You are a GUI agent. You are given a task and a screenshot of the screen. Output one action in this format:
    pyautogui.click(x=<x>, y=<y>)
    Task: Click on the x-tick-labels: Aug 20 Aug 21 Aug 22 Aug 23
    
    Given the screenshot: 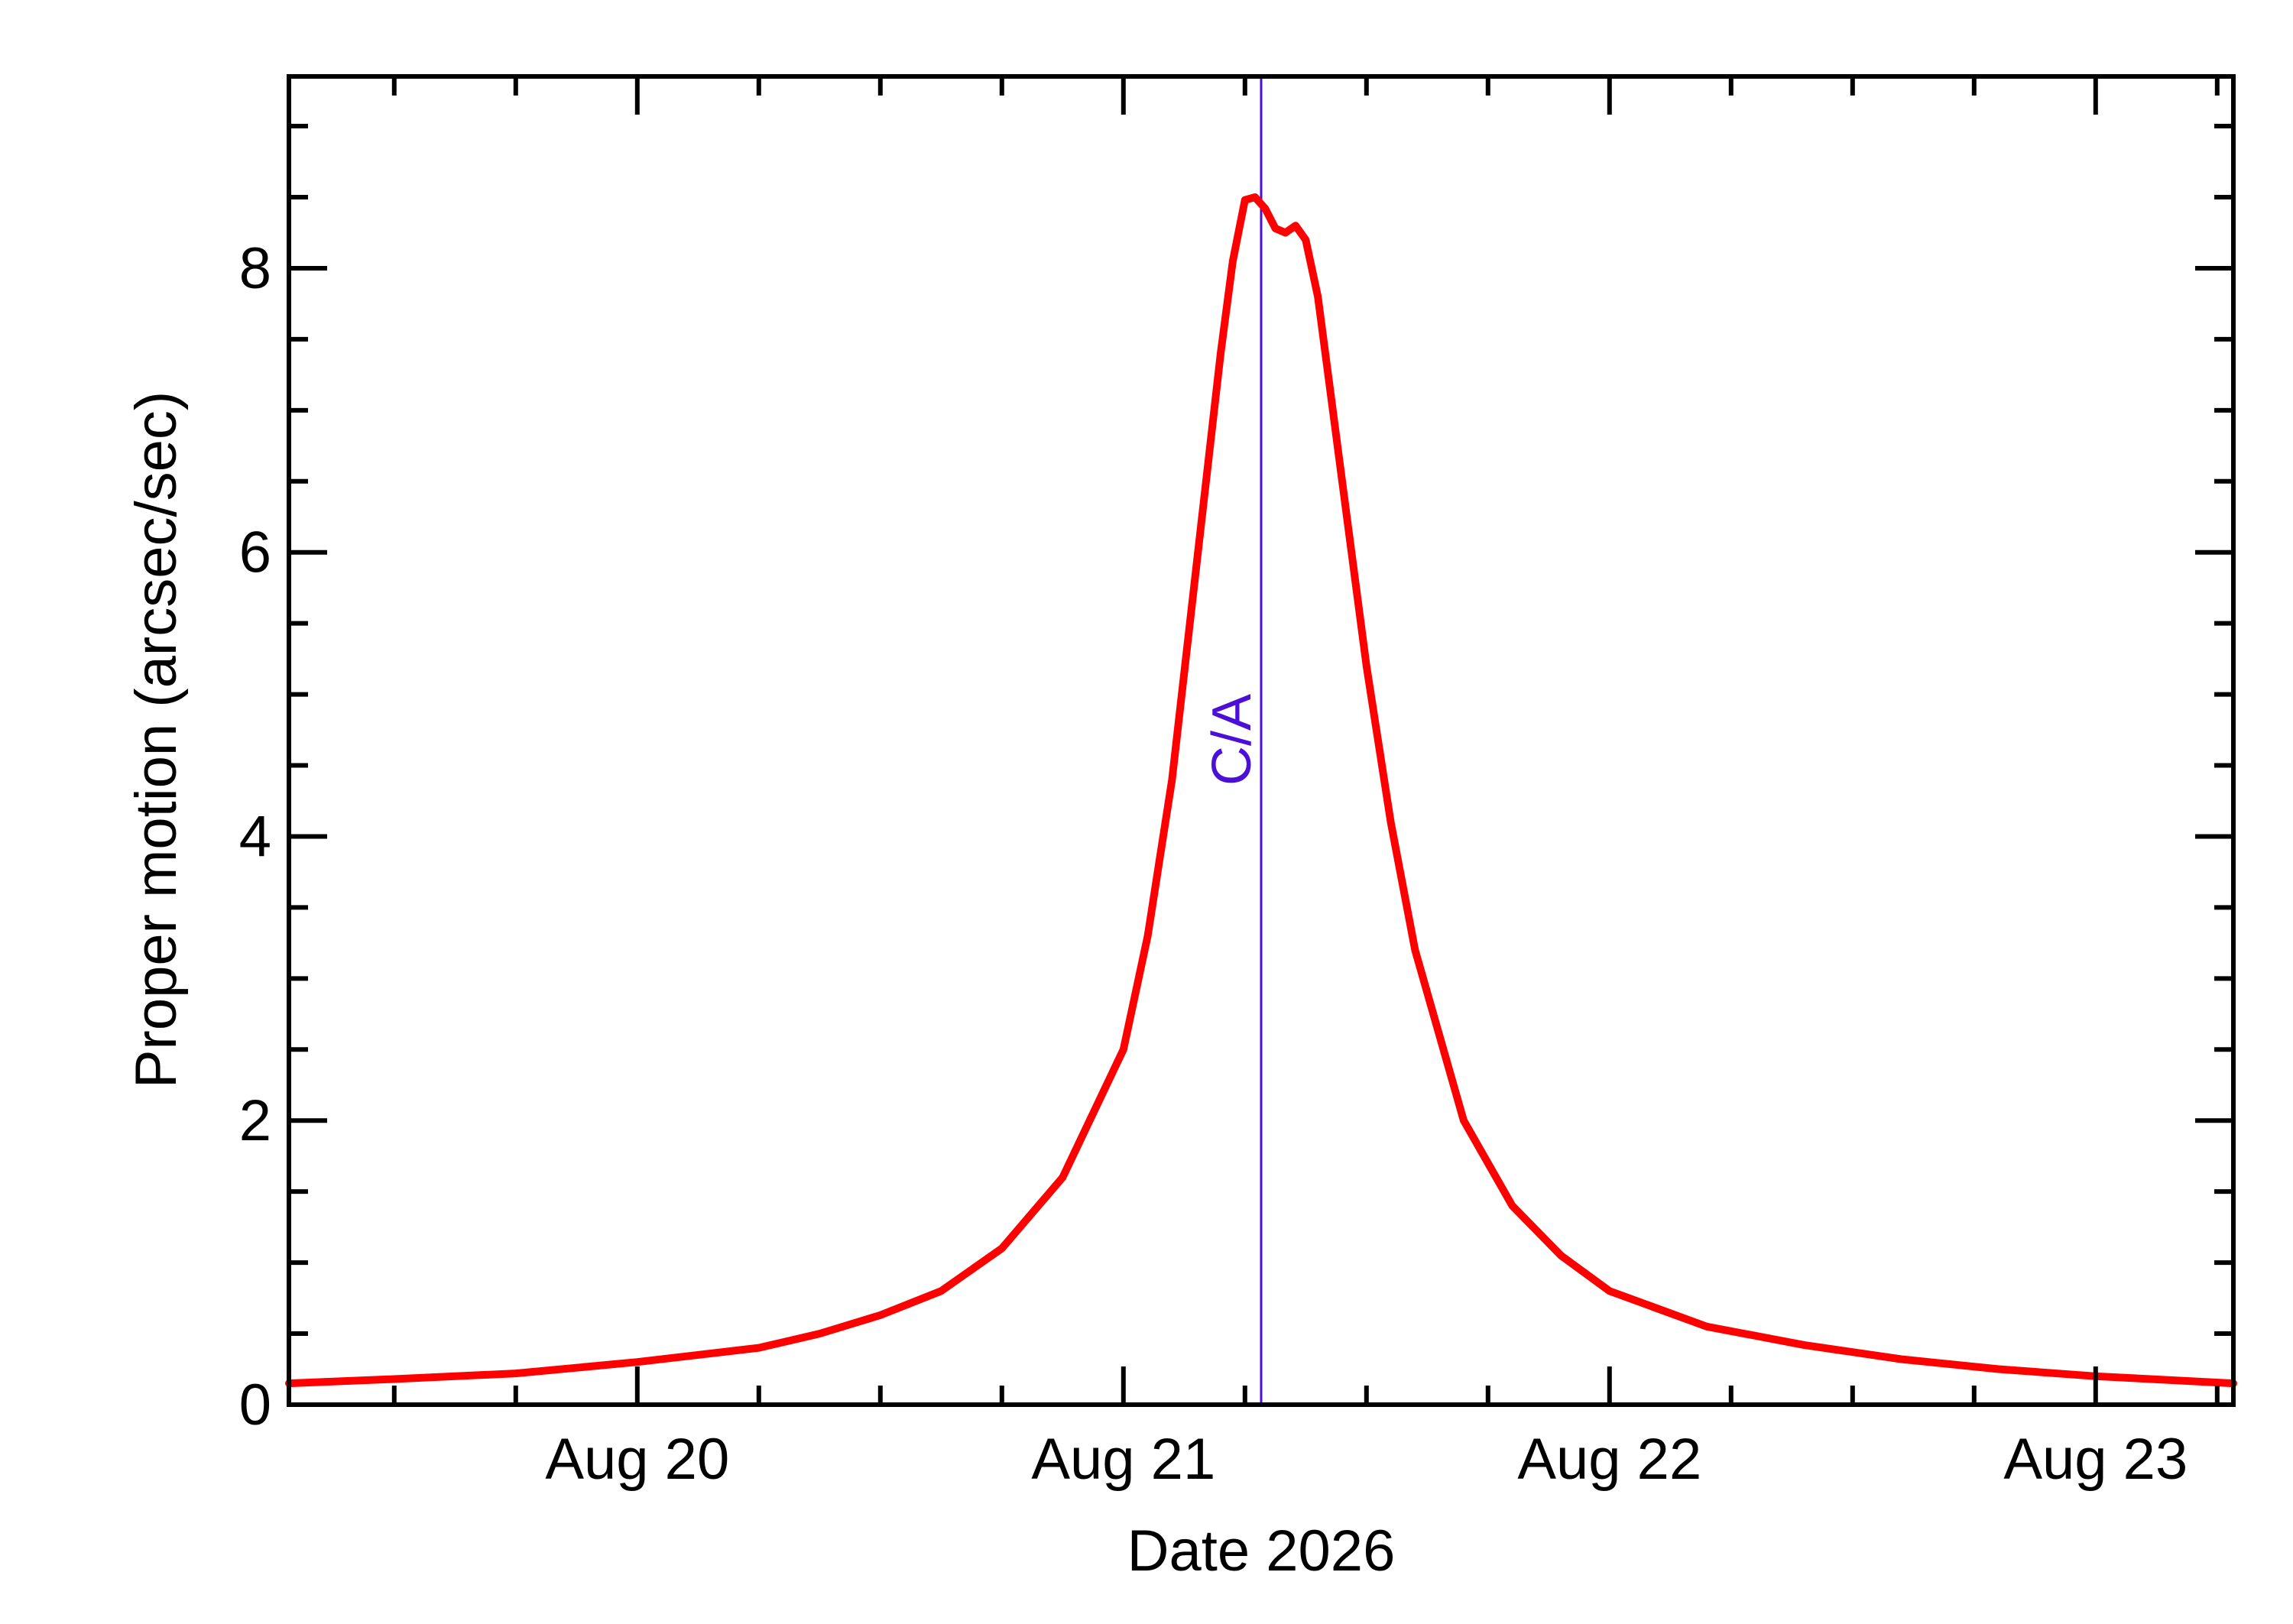 What is the action you would take?
    pyautogui.click(x=1366, y=1459)
    